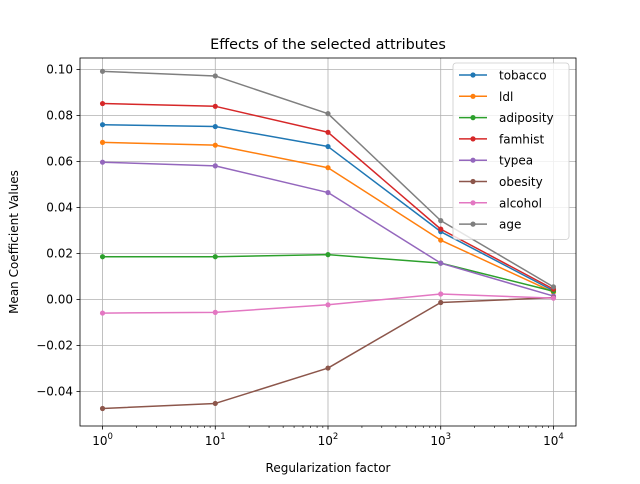 The image size is (640, 484). I want to click on y-tick-label: 0.10, so click(59, 70).